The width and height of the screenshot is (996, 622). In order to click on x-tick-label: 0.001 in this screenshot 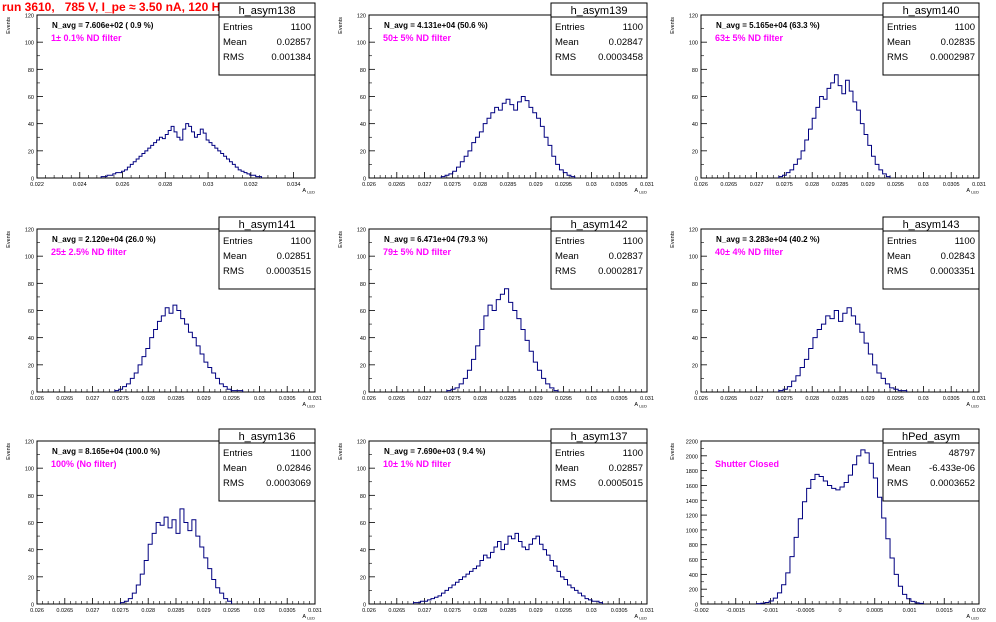, I will do `click(910, 611)`.